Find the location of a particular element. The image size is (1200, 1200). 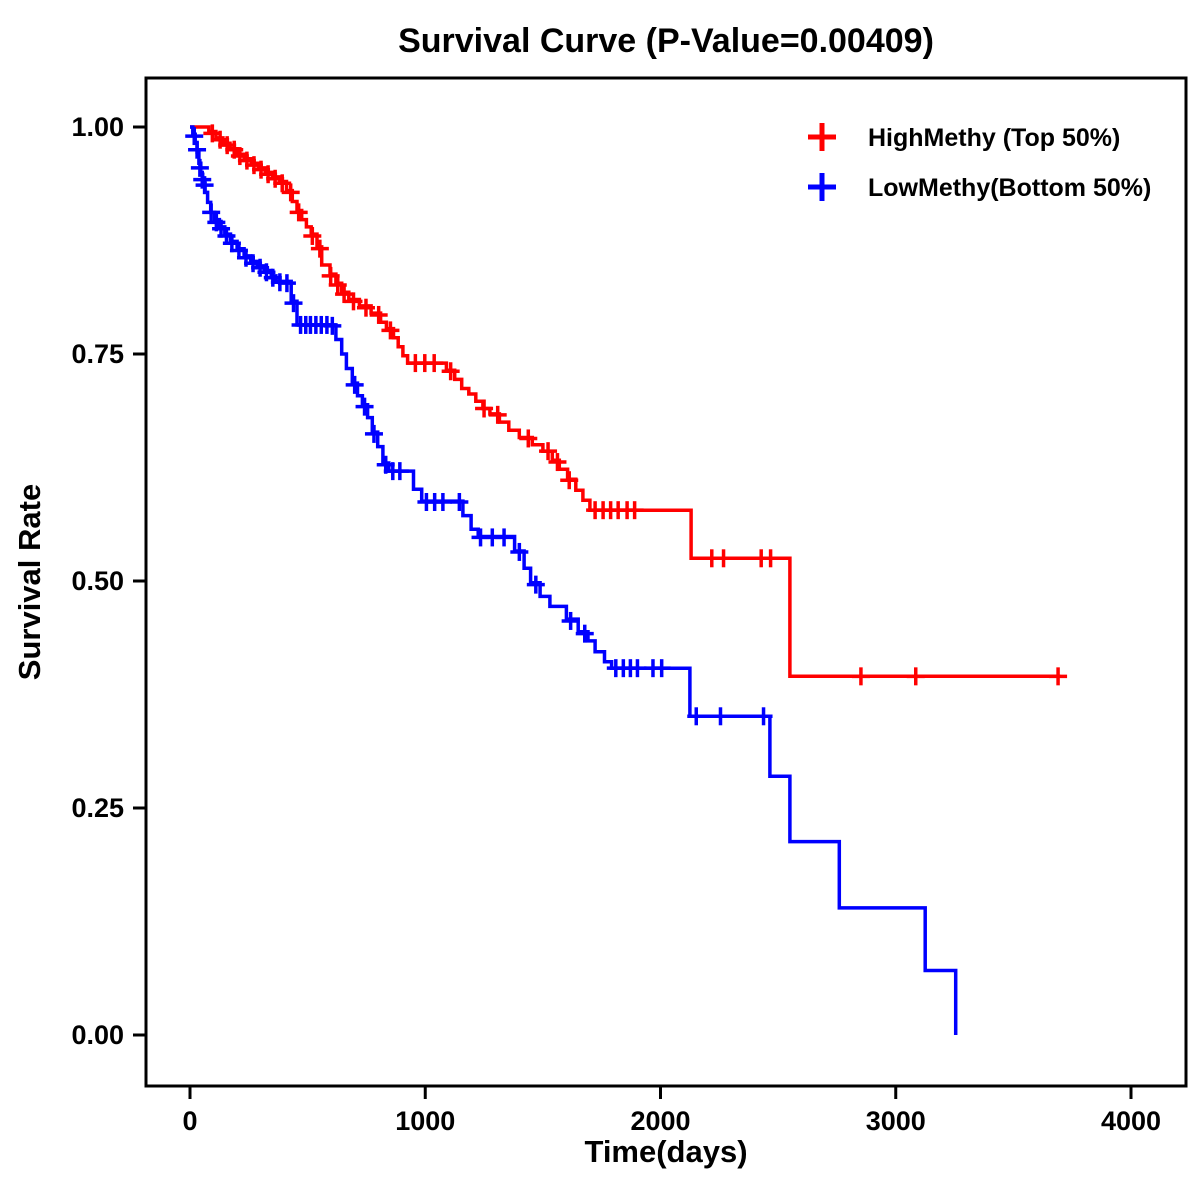

chart-title: Survival Curve (P-Value=0.00409) is located at coordinates (666, 41).